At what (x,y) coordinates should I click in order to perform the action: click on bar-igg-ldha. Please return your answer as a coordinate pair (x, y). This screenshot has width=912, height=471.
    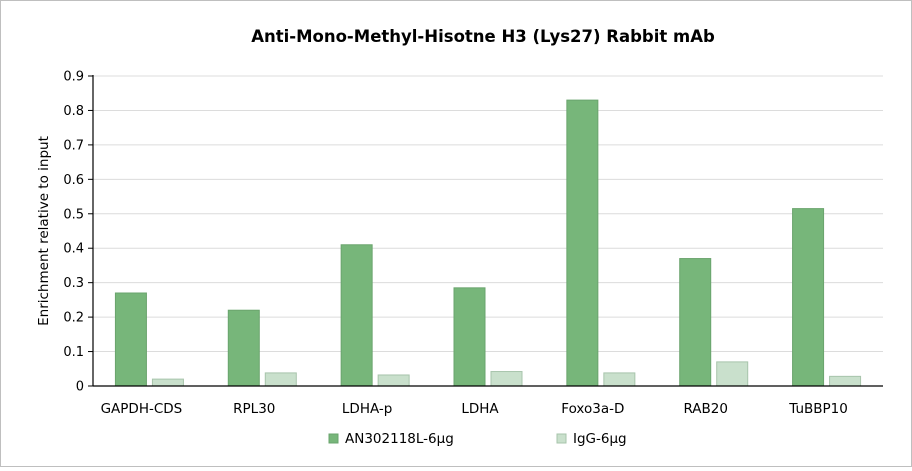
    Looking at the image, I should click on (506, 379).